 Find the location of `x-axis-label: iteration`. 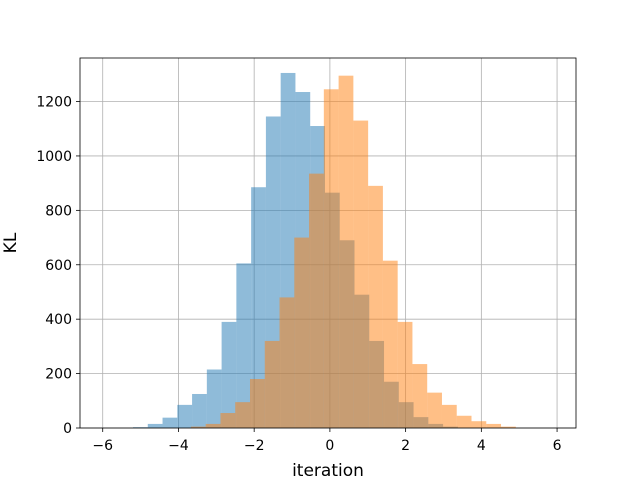

x-axis-label: iteration is located at coordinates (328, 470).